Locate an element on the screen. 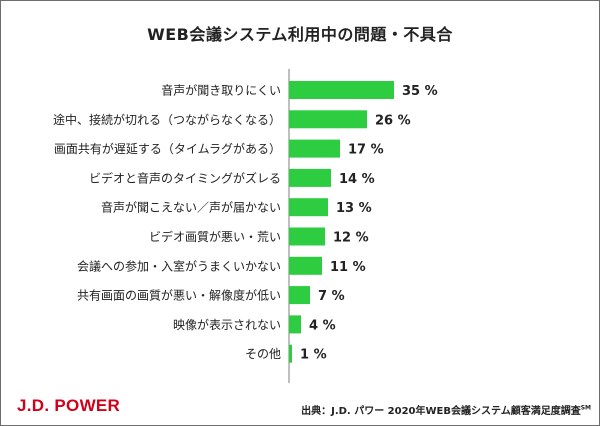 The height and width of the screenshot is (426, 600). category-label: 共有画面の画質が悪い・解像度が低い is located at coordinates (179, 295).